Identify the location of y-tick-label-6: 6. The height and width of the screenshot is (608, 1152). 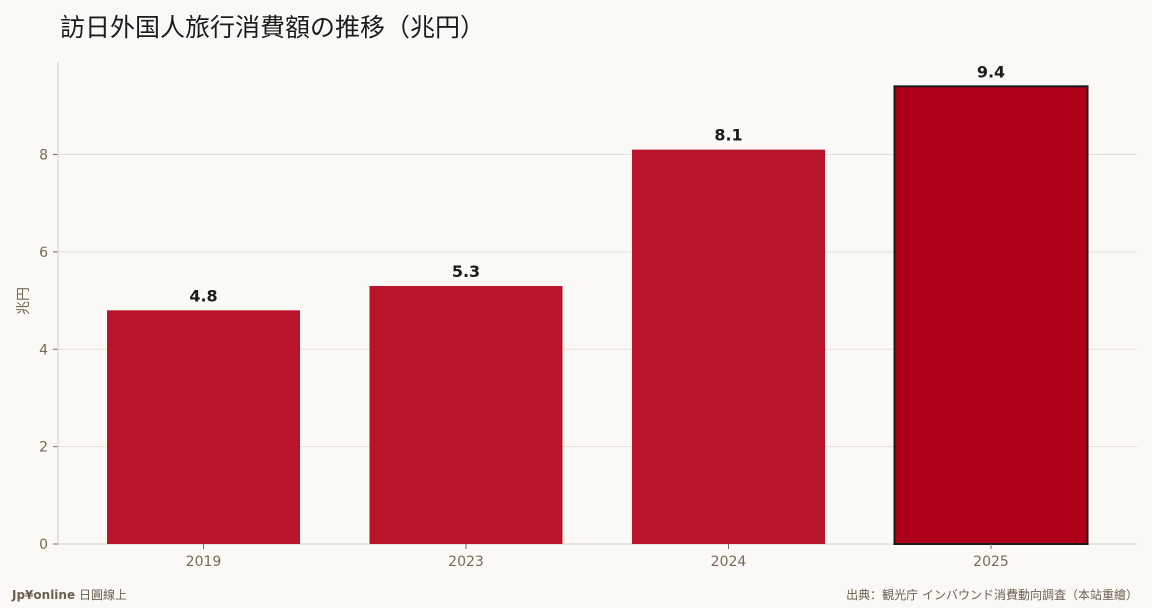
(43, 253).